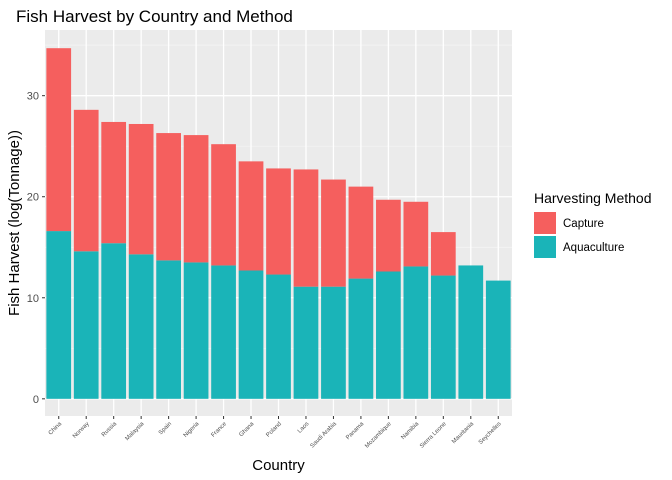 This screenshot has width=672, height=480. I want to click on legend: Harvesting Method Capture Aquaculture, so click(593, 224).